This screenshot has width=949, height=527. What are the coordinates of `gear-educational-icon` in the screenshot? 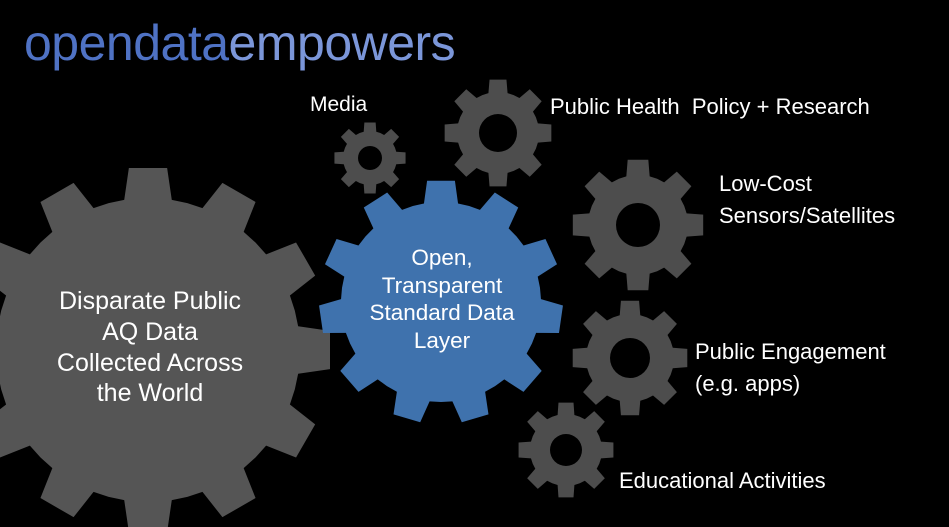 It's located at (566, 450).